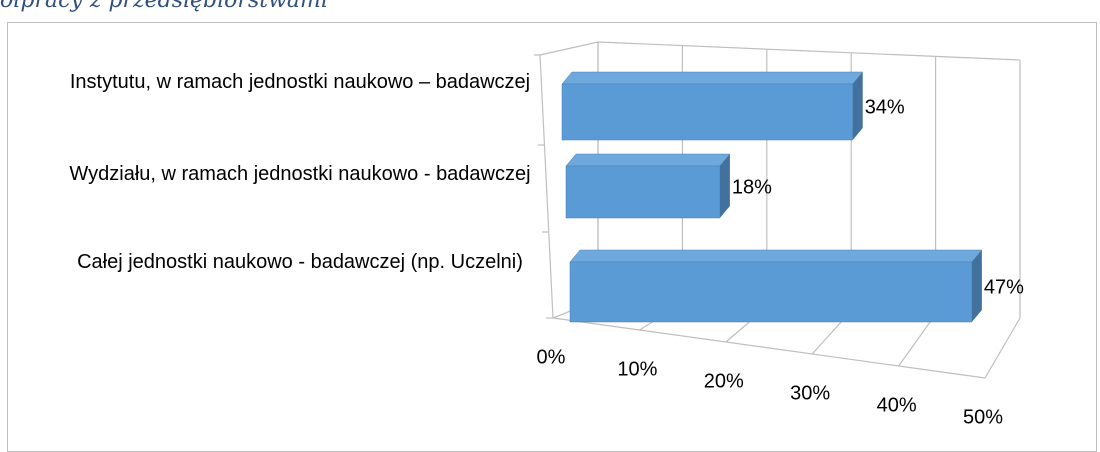 This screenshot has width=1100, height=452. I want to click on value-label: 18%, so click(752, 187).